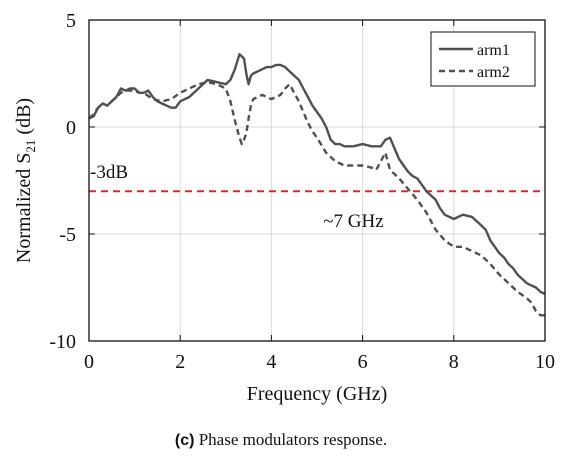  I want to click on y-axis-label-unit: (dB), so click(24, 119).